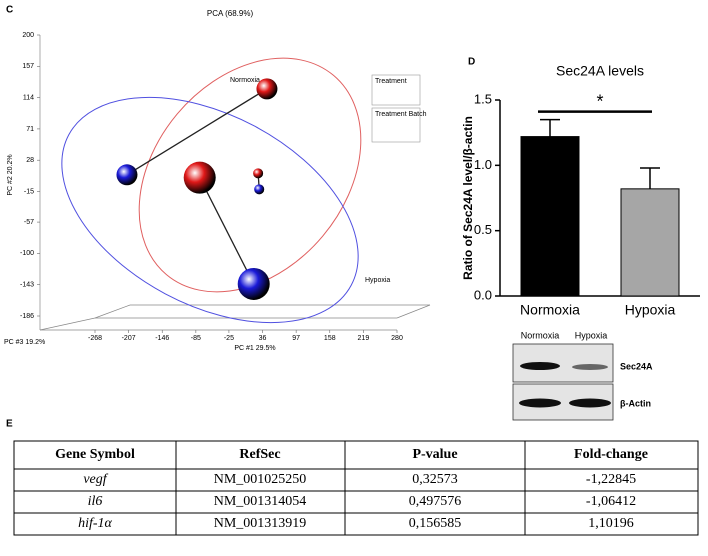 The image size is (708, 556). Describe the element at coordinates (483, 98) in the screenshot. I see `y-tick-label: 1.5` at that location.